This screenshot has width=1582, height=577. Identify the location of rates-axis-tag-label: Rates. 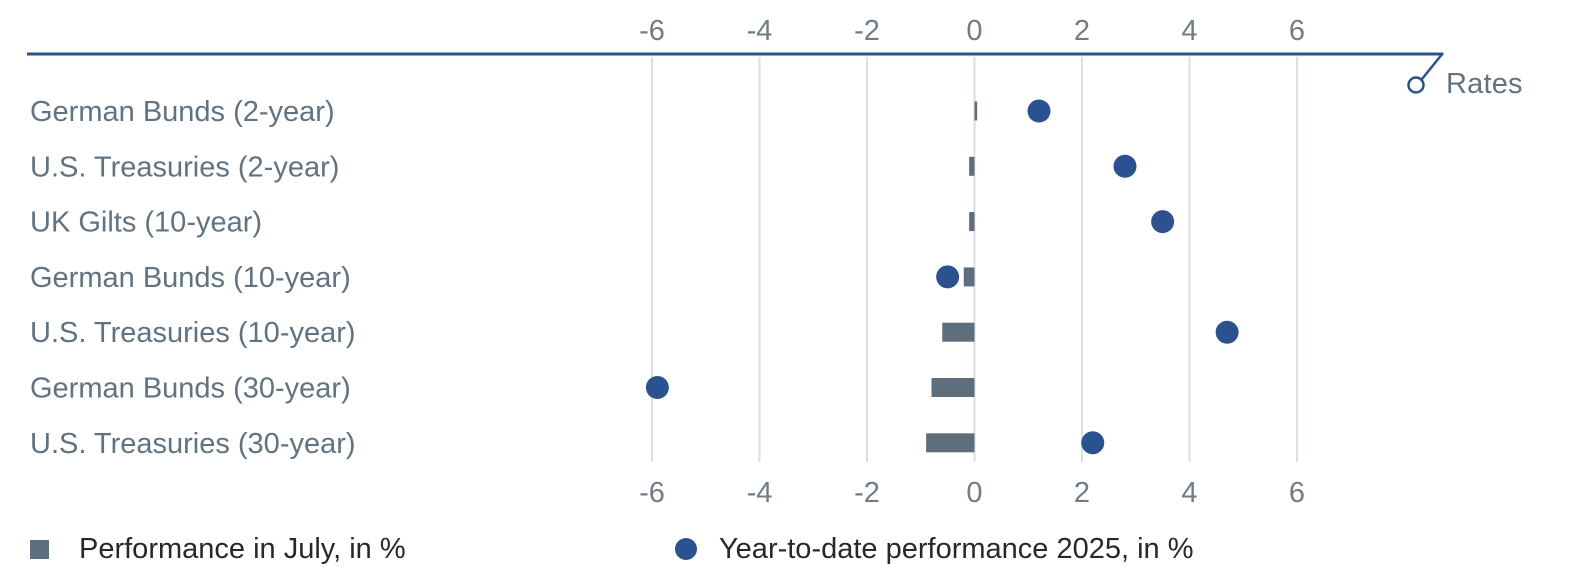
(1484, 84).